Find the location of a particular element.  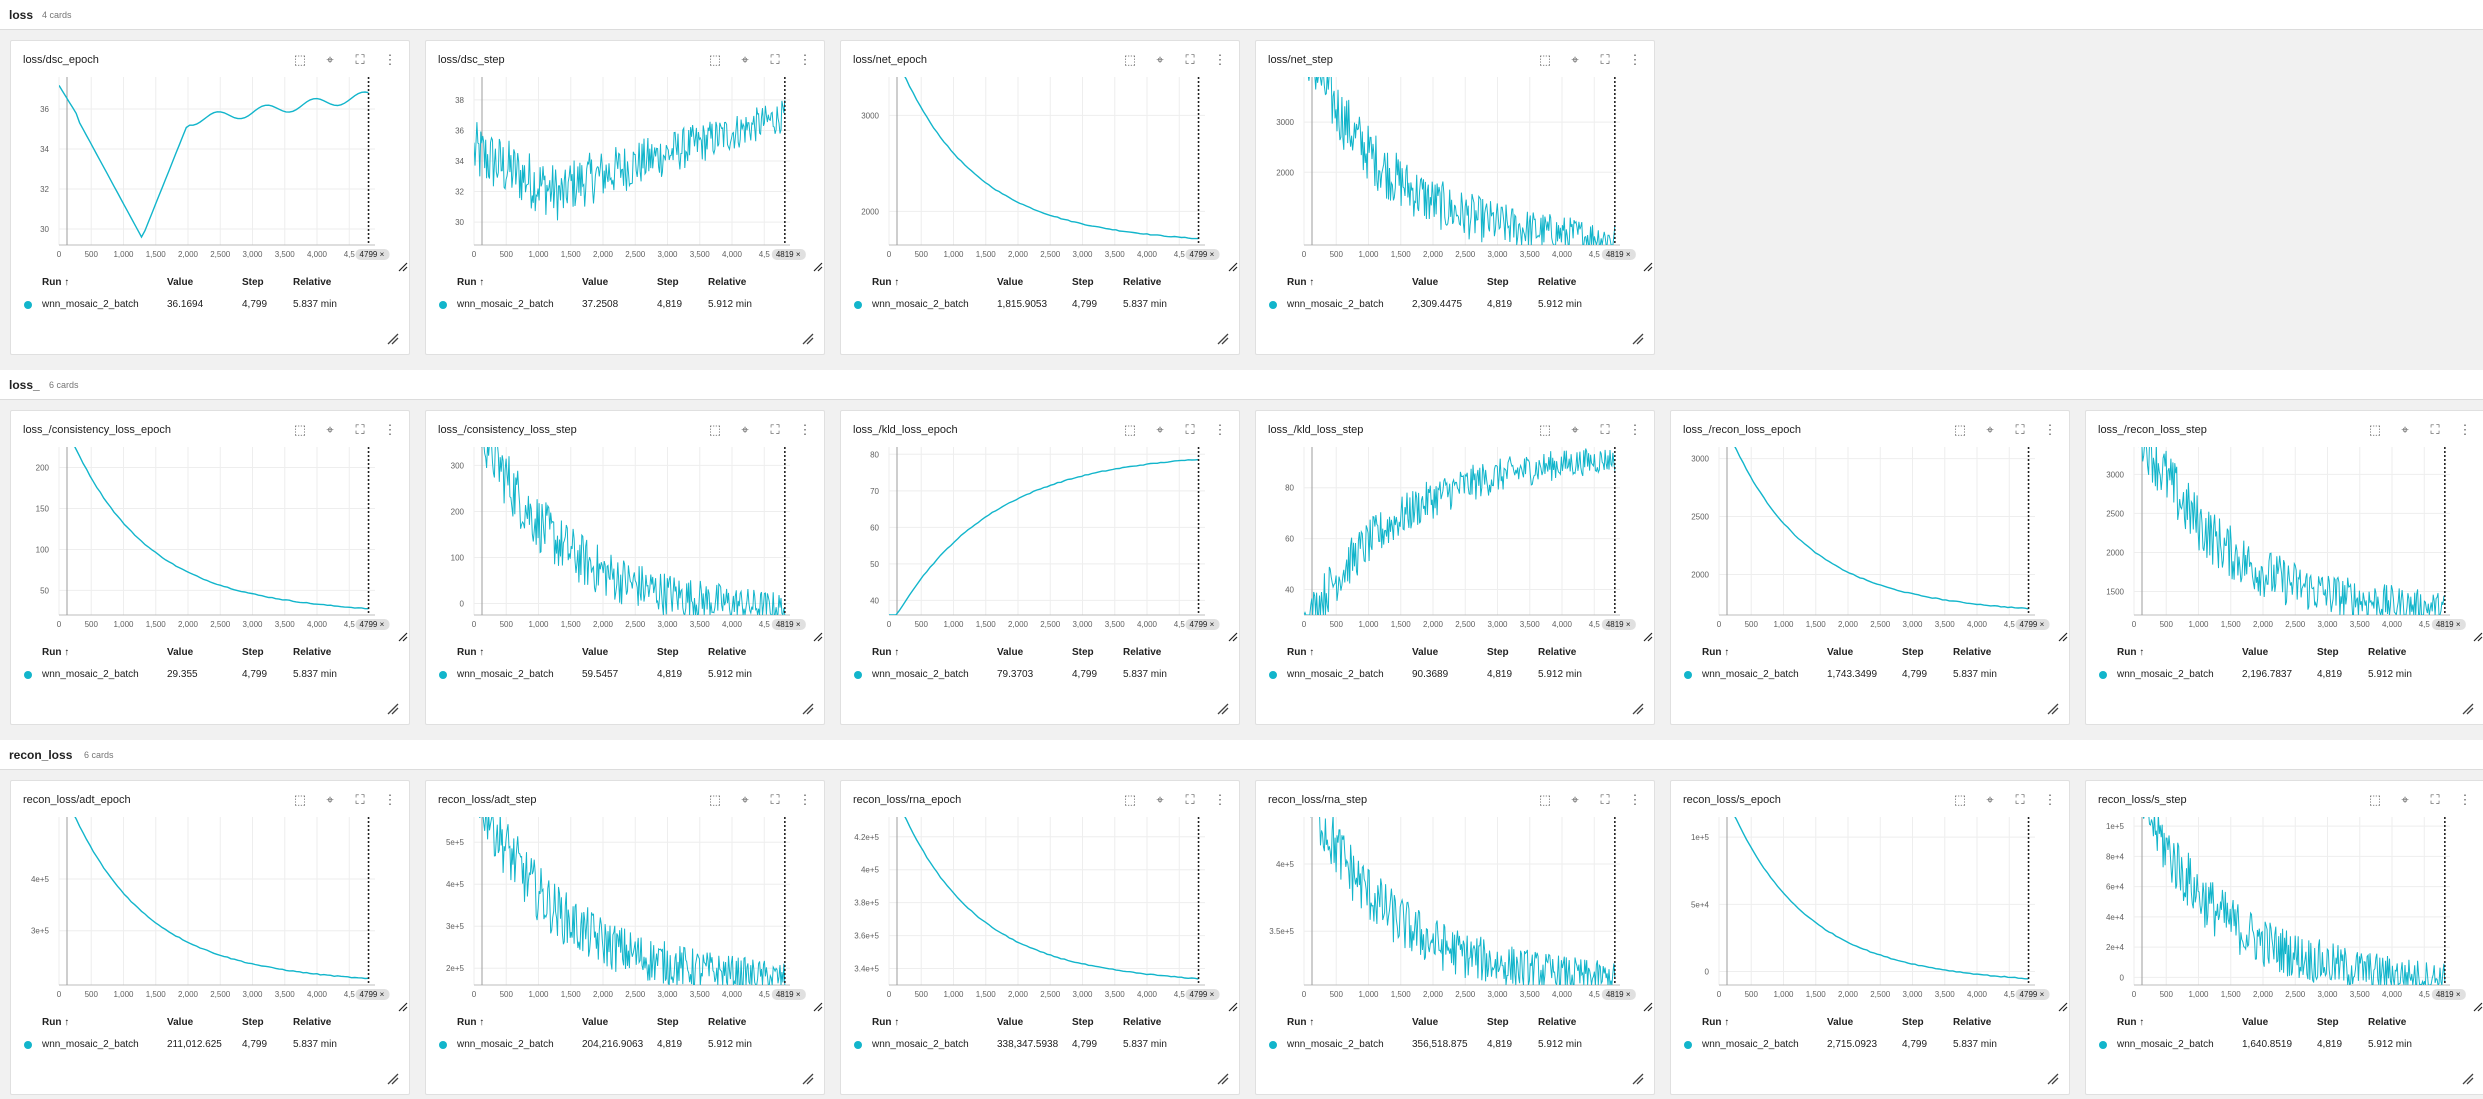

run-row: wnn_mosaic_2_batch 36.1694 4,799 5.837 min is located at coordinates (208, 307).